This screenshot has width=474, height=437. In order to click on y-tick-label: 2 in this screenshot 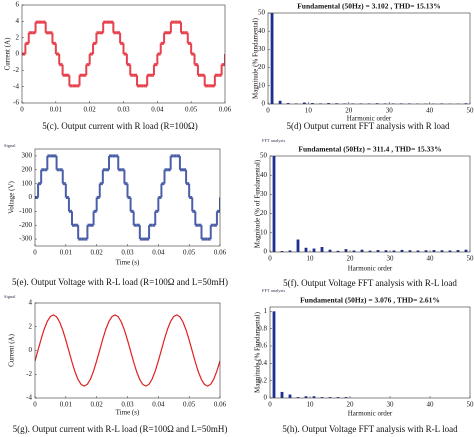, I will do `click(18, 37)`.